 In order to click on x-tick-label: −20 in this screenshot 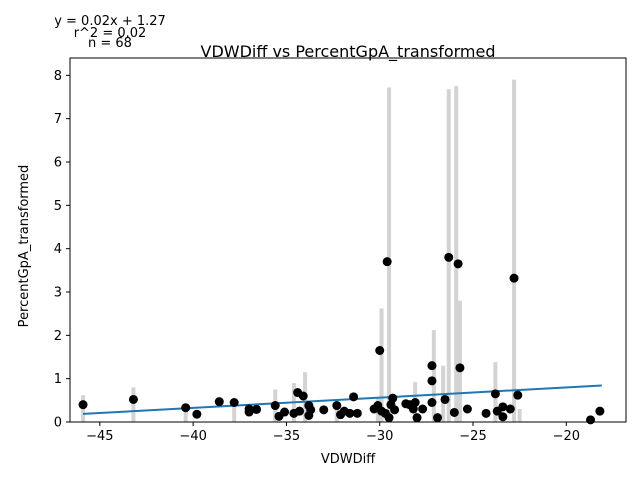, I will do `click(566, 436)`.